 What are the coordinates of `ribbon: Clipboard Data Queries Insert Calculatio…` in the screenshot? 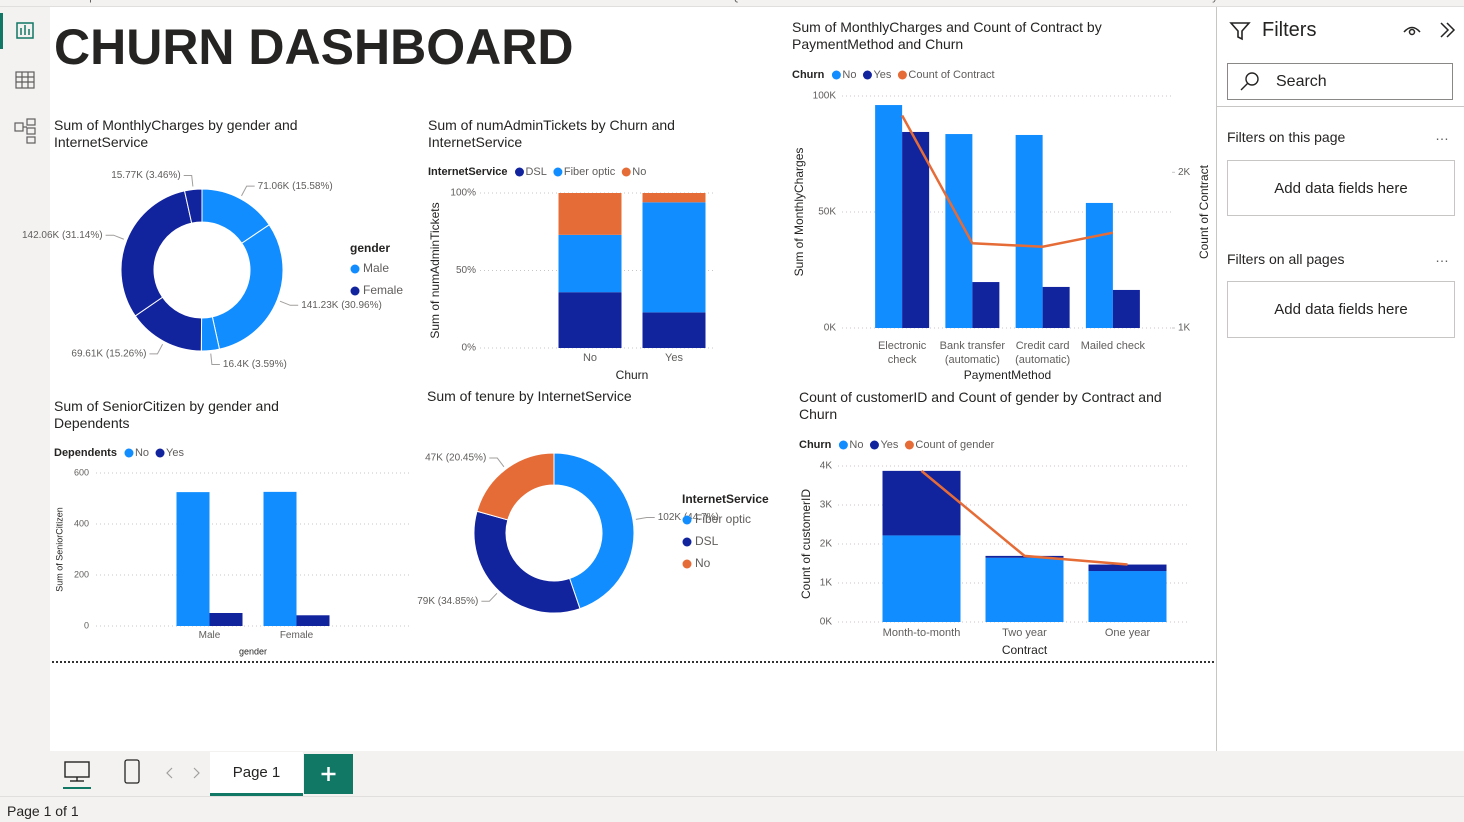 It's located at (732, 3).